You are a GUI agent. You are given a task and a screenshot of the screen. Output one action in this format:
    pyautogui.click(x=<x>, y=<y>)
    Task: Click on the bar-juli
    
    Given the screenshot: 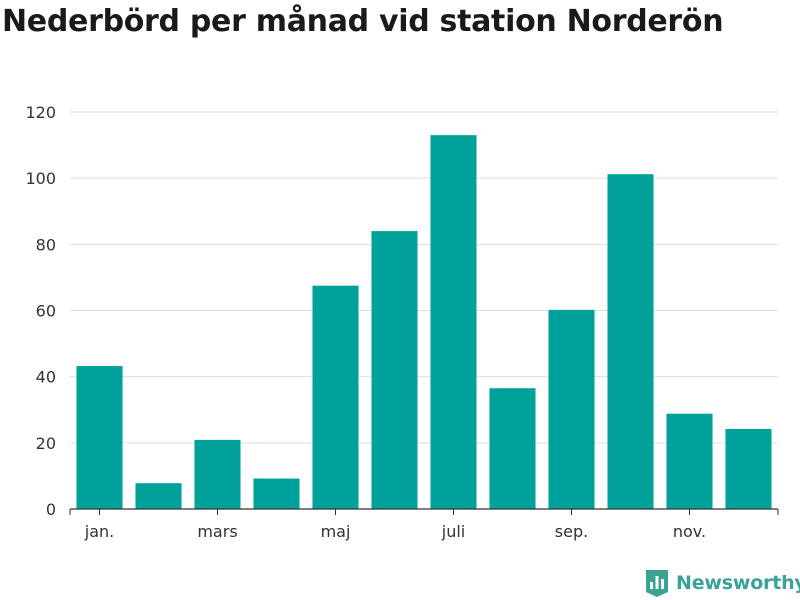 What is the action you would take?
    pyautogui.click(x=453, y=322)
    